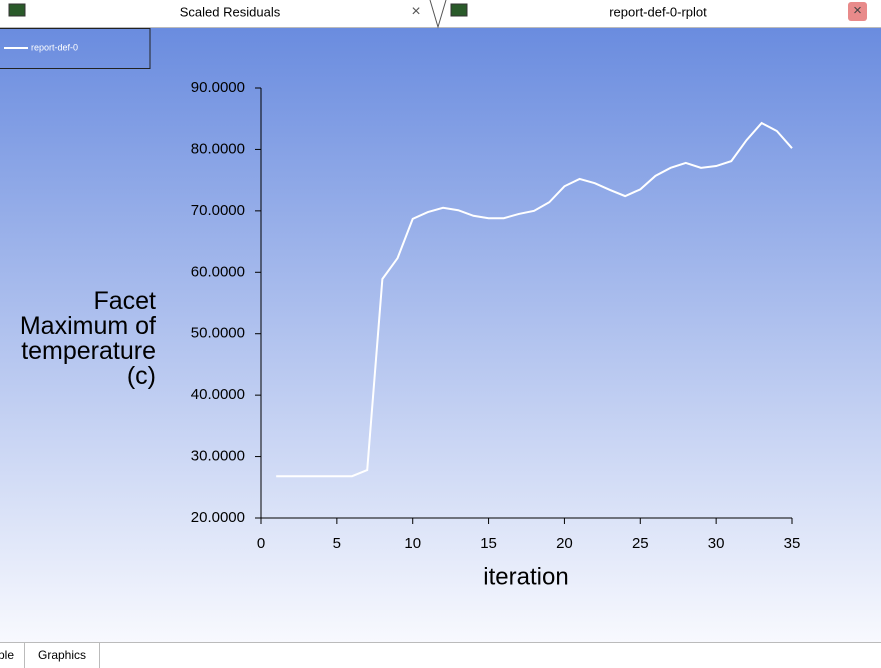  What do you see at coordinates (337, 543) in the screenshot?
I see `x-tick-label: 5` at bounding box center [337, 543].